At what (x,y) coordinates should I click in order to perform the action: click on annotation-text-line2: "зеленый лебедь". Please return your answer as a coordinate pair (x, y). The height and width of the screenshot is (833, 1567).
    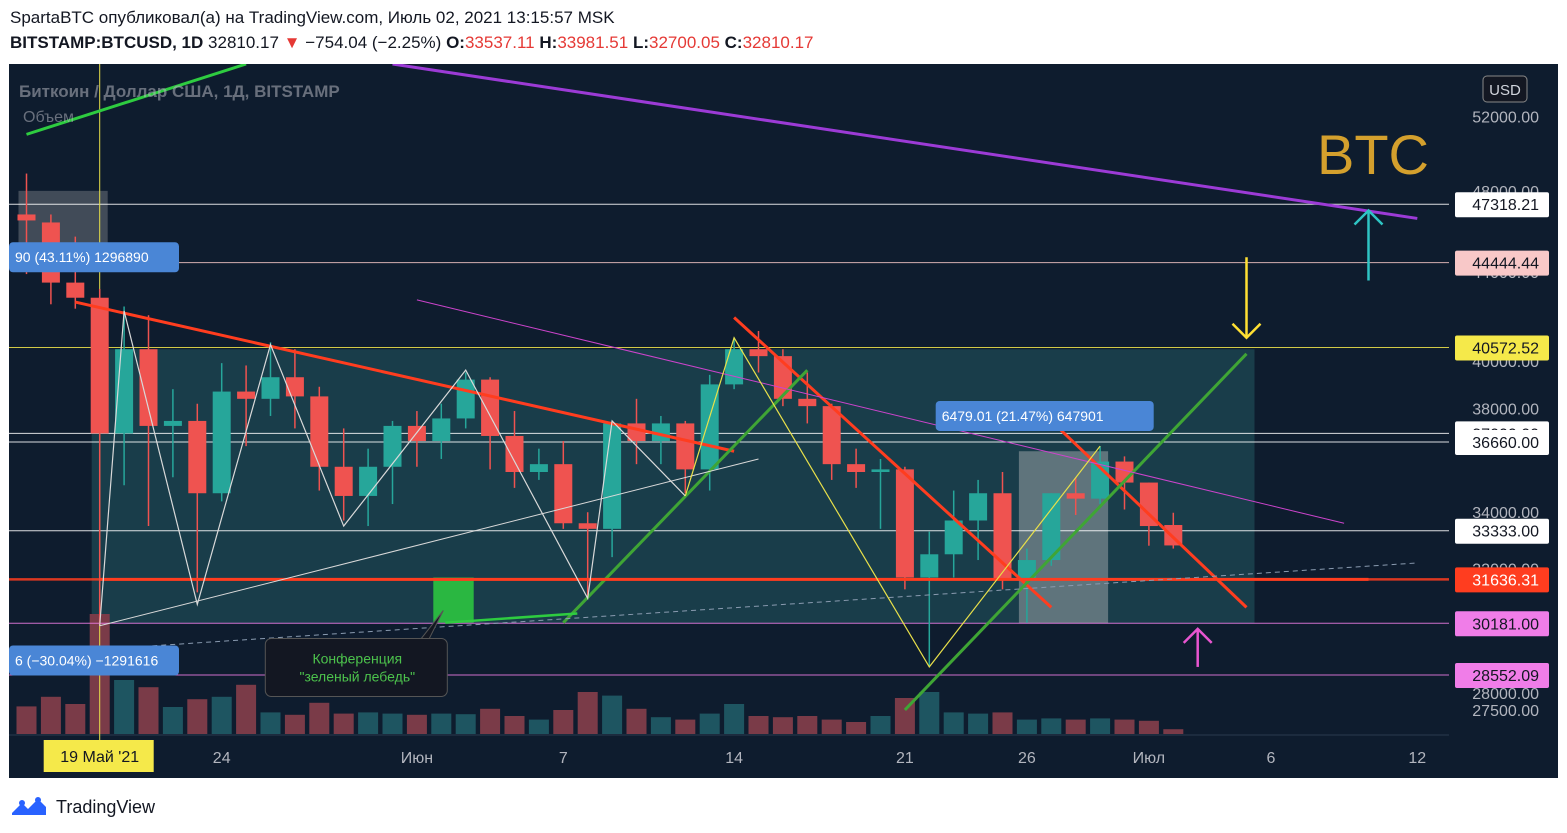
    Looking at the image, I should click on (358, 676).